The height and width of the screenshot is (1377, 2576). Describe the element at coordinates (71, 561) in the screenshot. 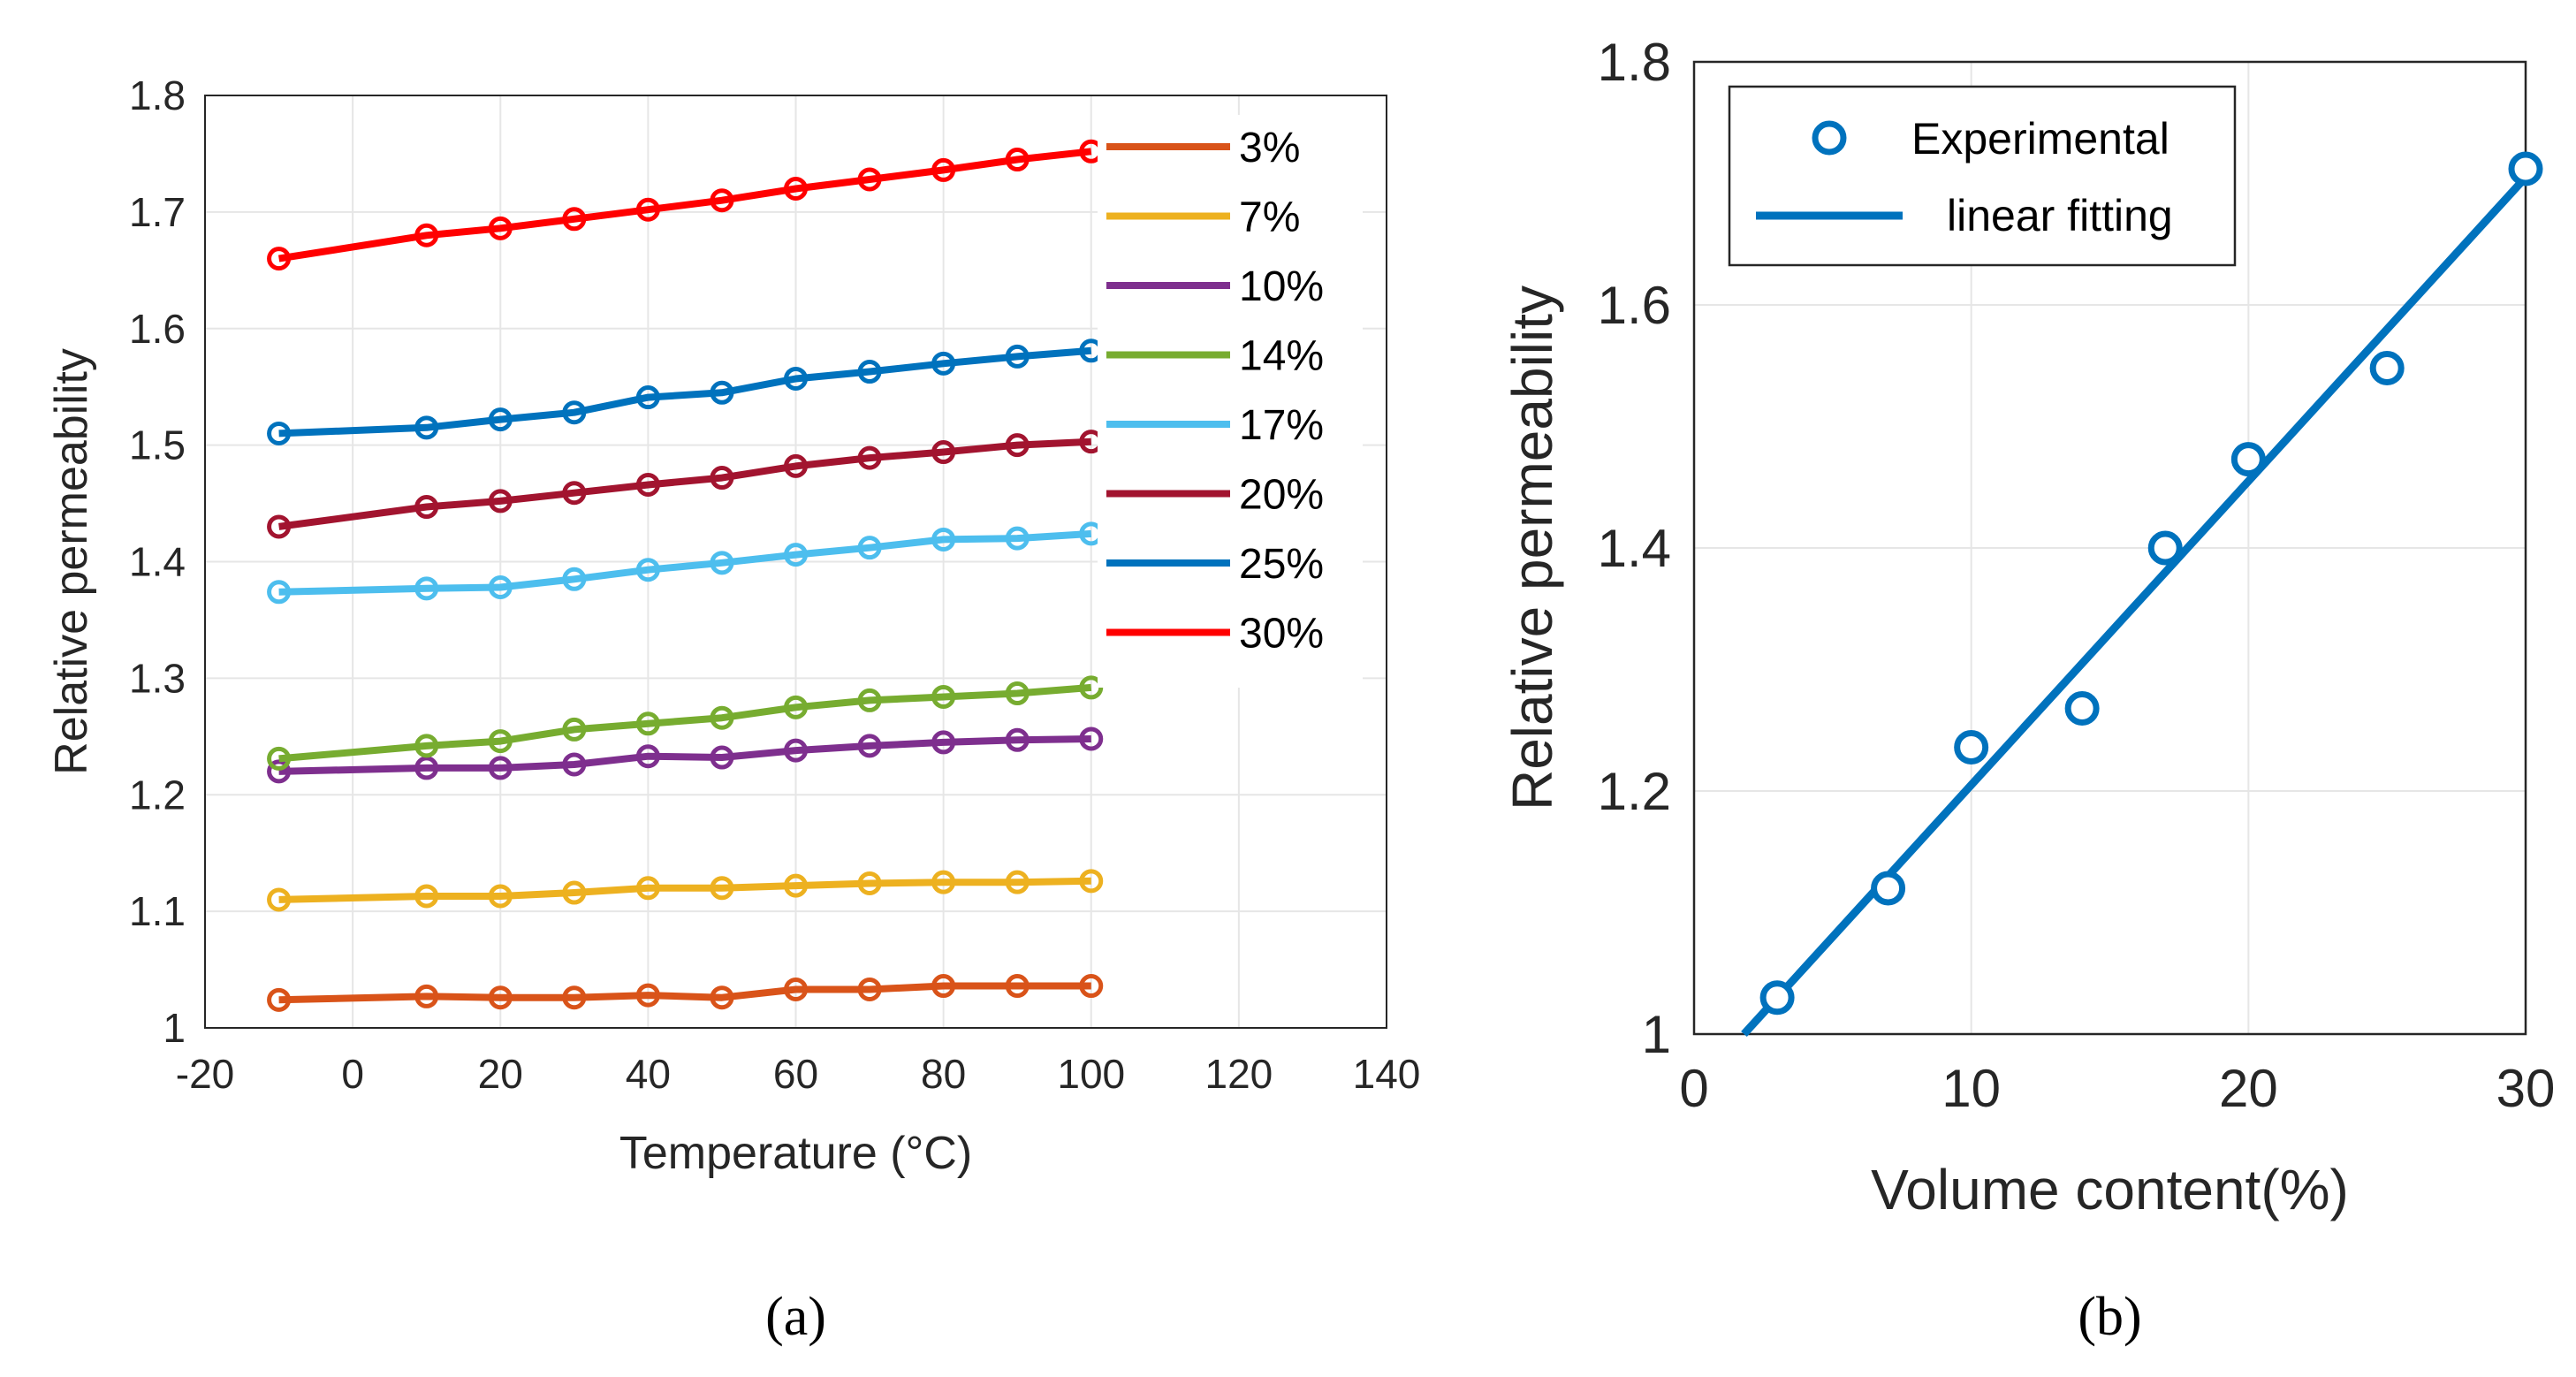

I see `panel-a-y-axis-title: Relative permeability` at that location.